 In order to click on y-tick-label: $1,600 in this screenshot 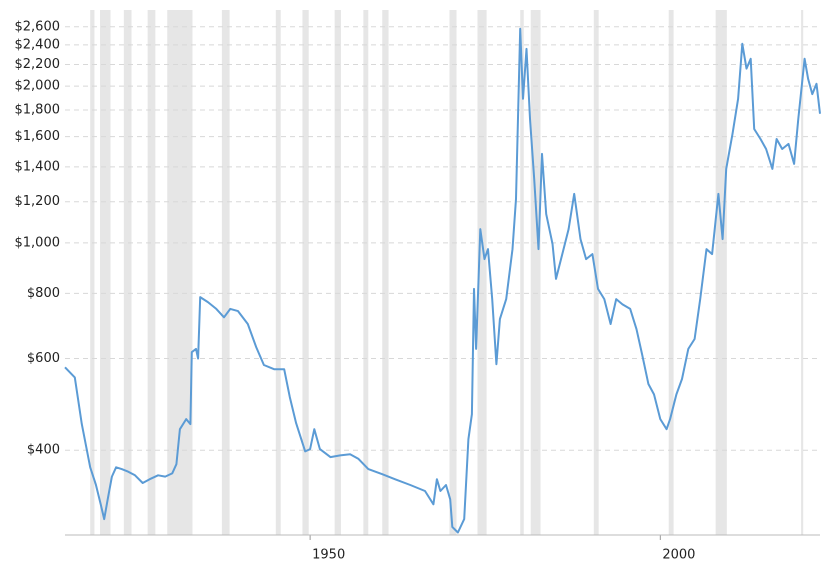, I will do `click(38, 136)`.